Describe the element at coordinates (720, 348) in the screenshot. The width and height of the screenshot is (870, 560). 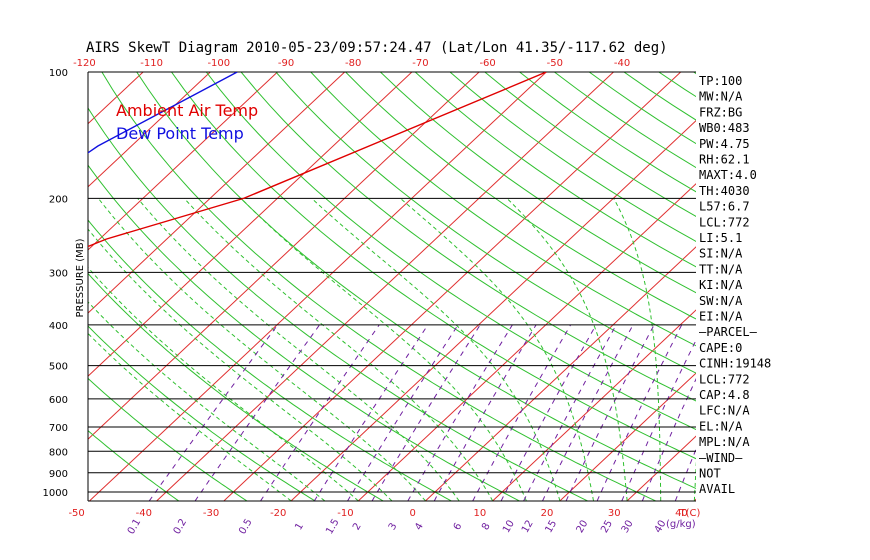
I see `index-label: CAPE:0` at that location.